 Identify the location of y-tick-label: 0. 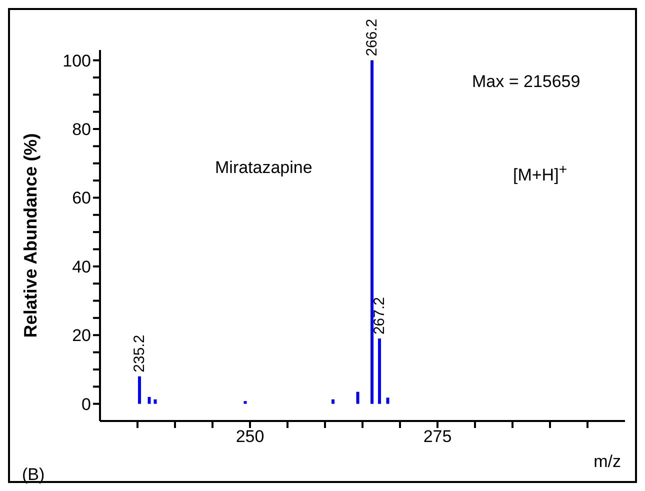
(86, 404).